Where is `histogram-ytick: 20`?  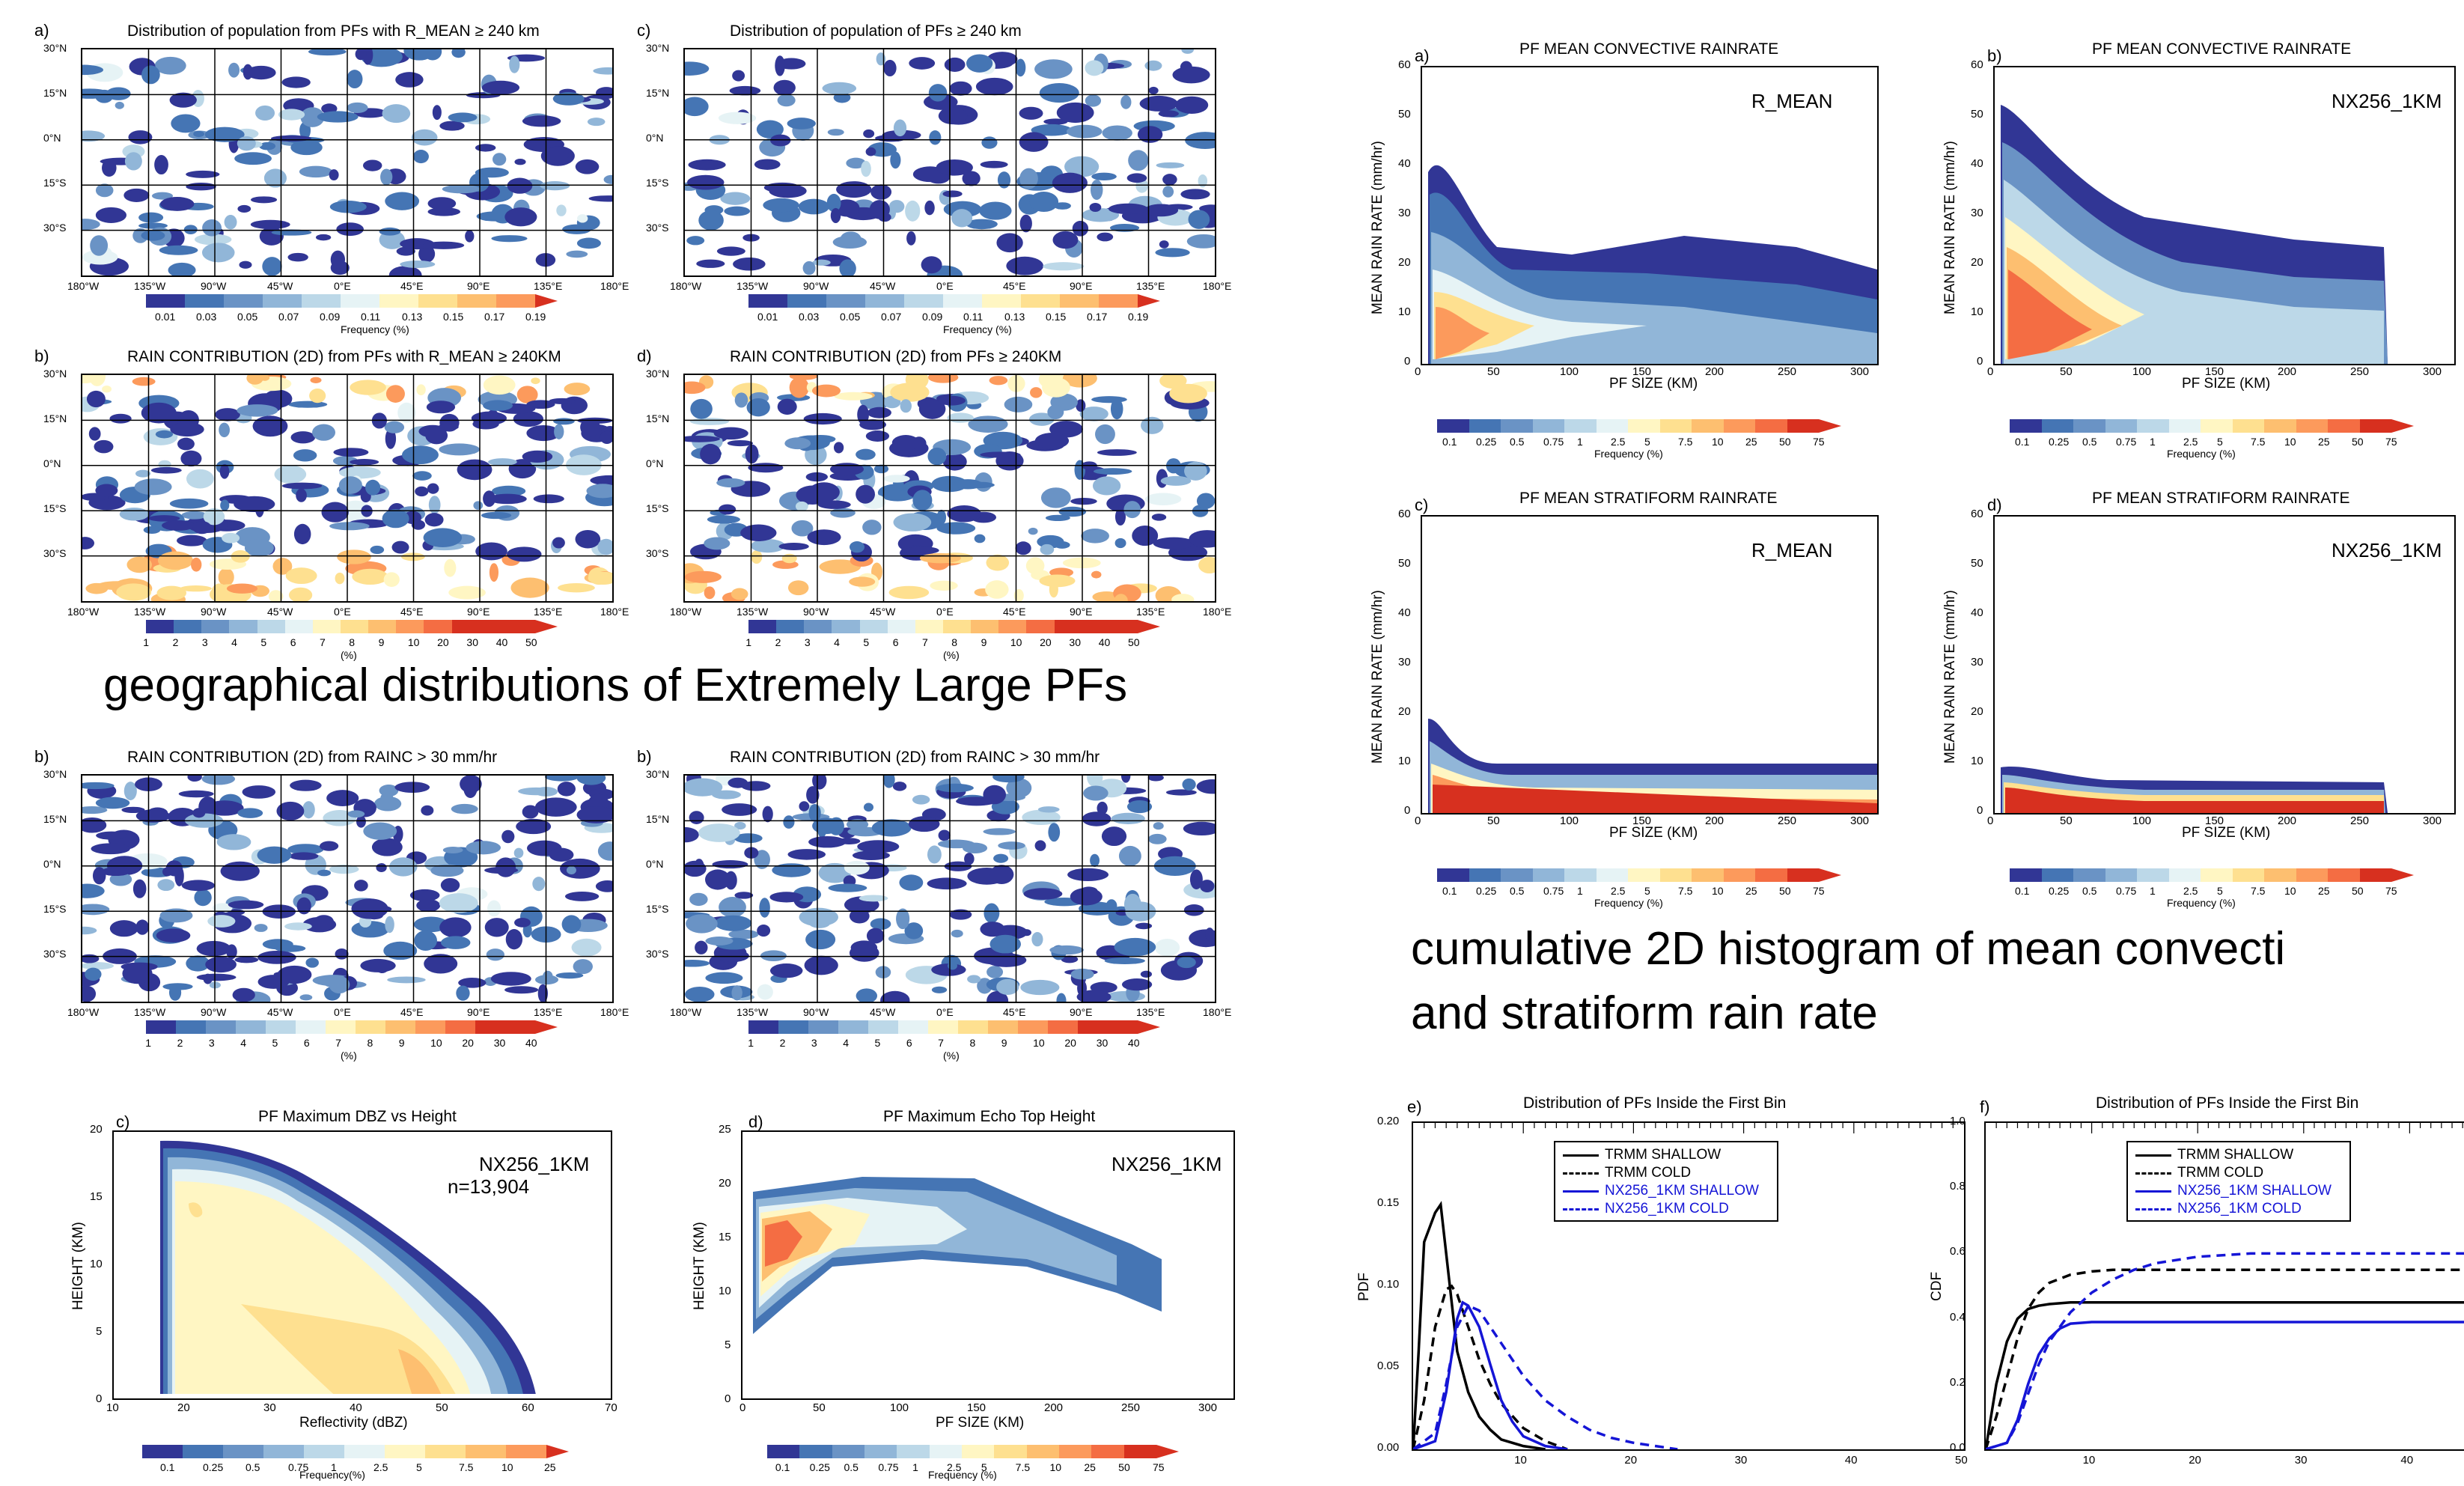 histogram-ytick: 20 is located at coordinates (1977, 711).